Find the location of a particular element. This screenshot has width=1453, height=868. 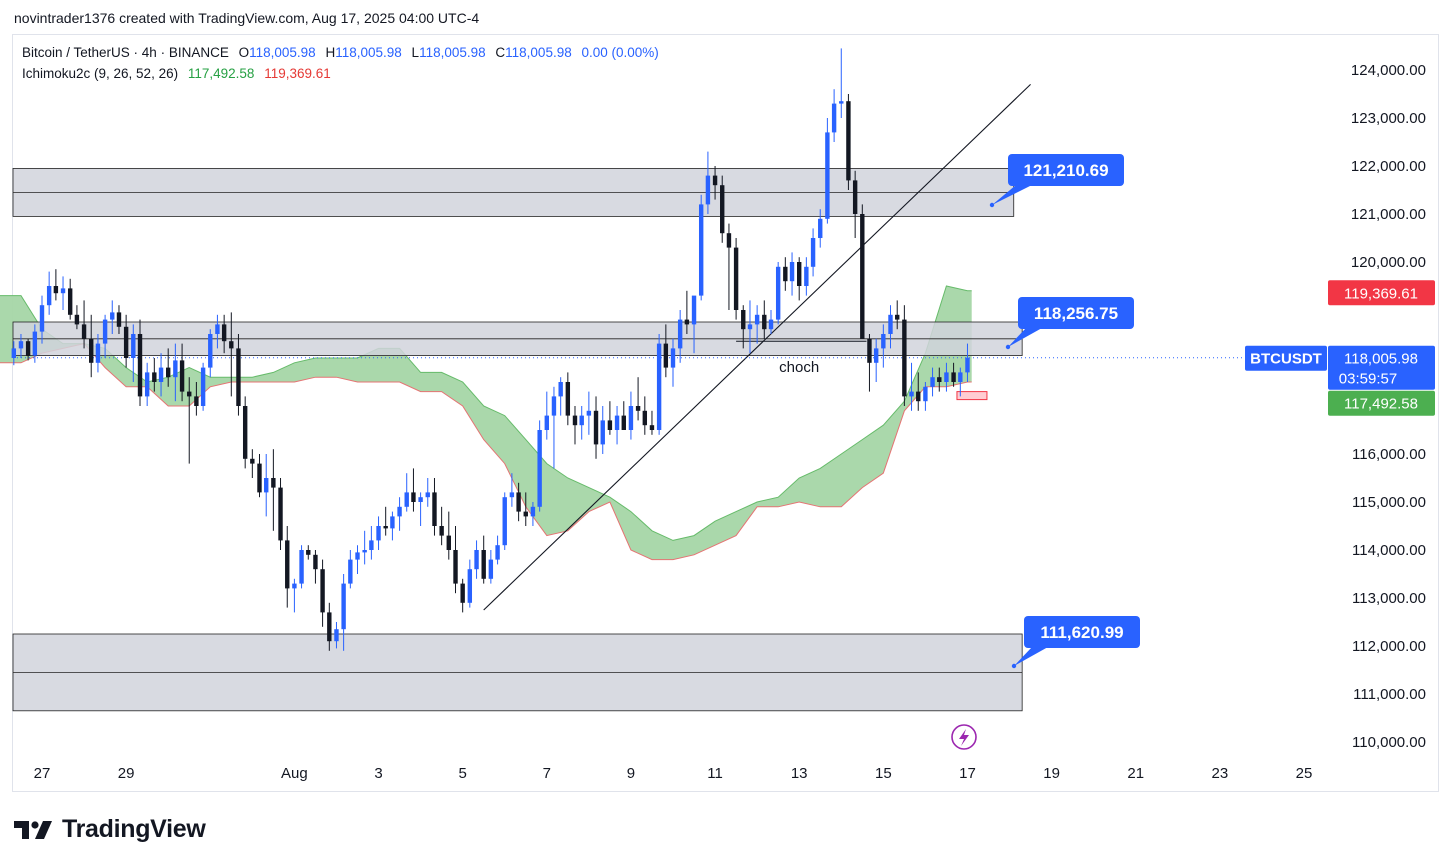

change-value: 0.00 (0.00%) is located at coordinates (620, 52).